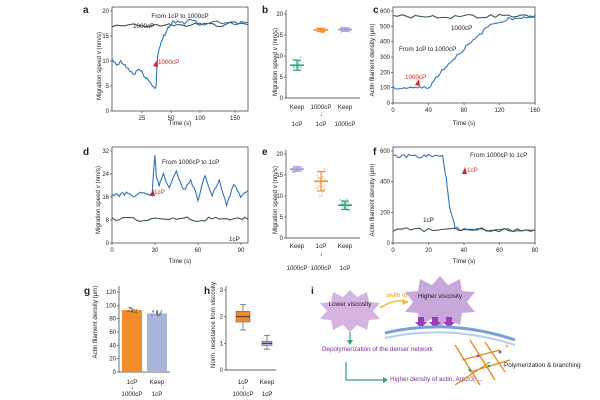  What do you see at coordinates (155, 251) in the screenshot?
I see `d-xtick-label-1: 30` at bounding box center [155, 251].